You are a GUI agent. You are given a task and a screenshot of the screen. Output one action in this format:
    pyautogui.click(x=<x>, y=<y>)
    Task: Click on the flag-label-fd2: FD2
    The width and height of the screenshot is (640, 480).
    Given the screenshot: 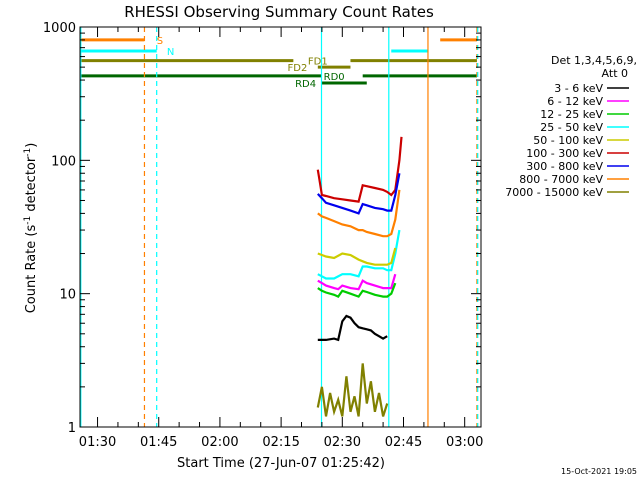 What is the action you would take?
    pyautogui.click(x=298, y=68)
    